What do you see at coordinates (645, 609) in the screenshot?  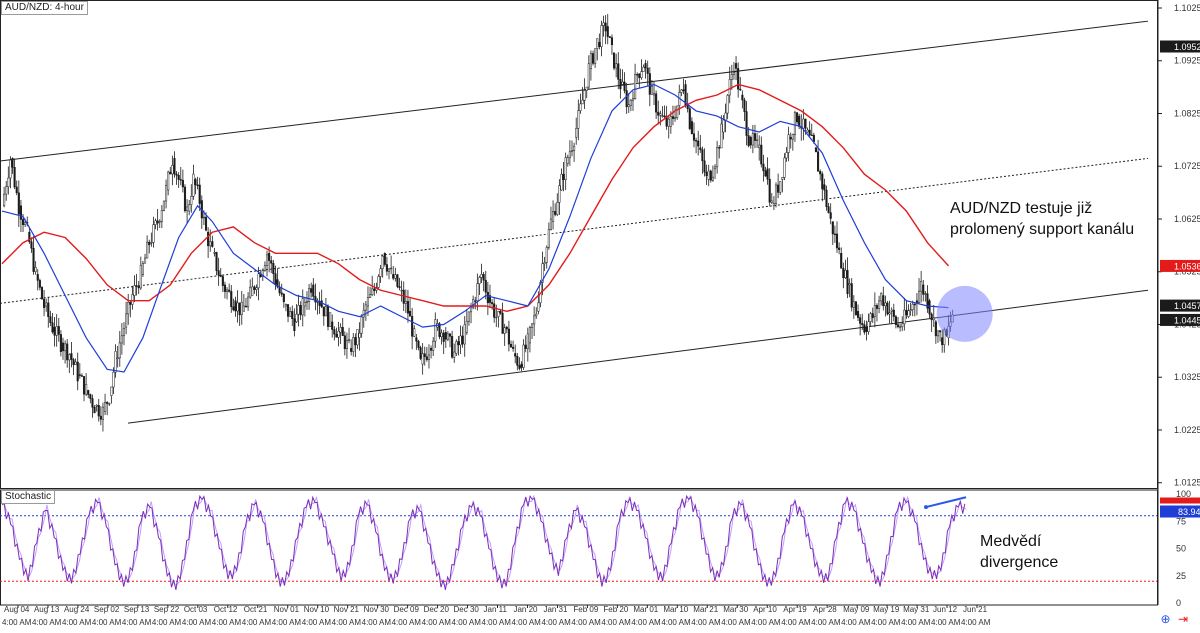 I see `x-date-label: Mar 01` at bounding box center [645, 609].